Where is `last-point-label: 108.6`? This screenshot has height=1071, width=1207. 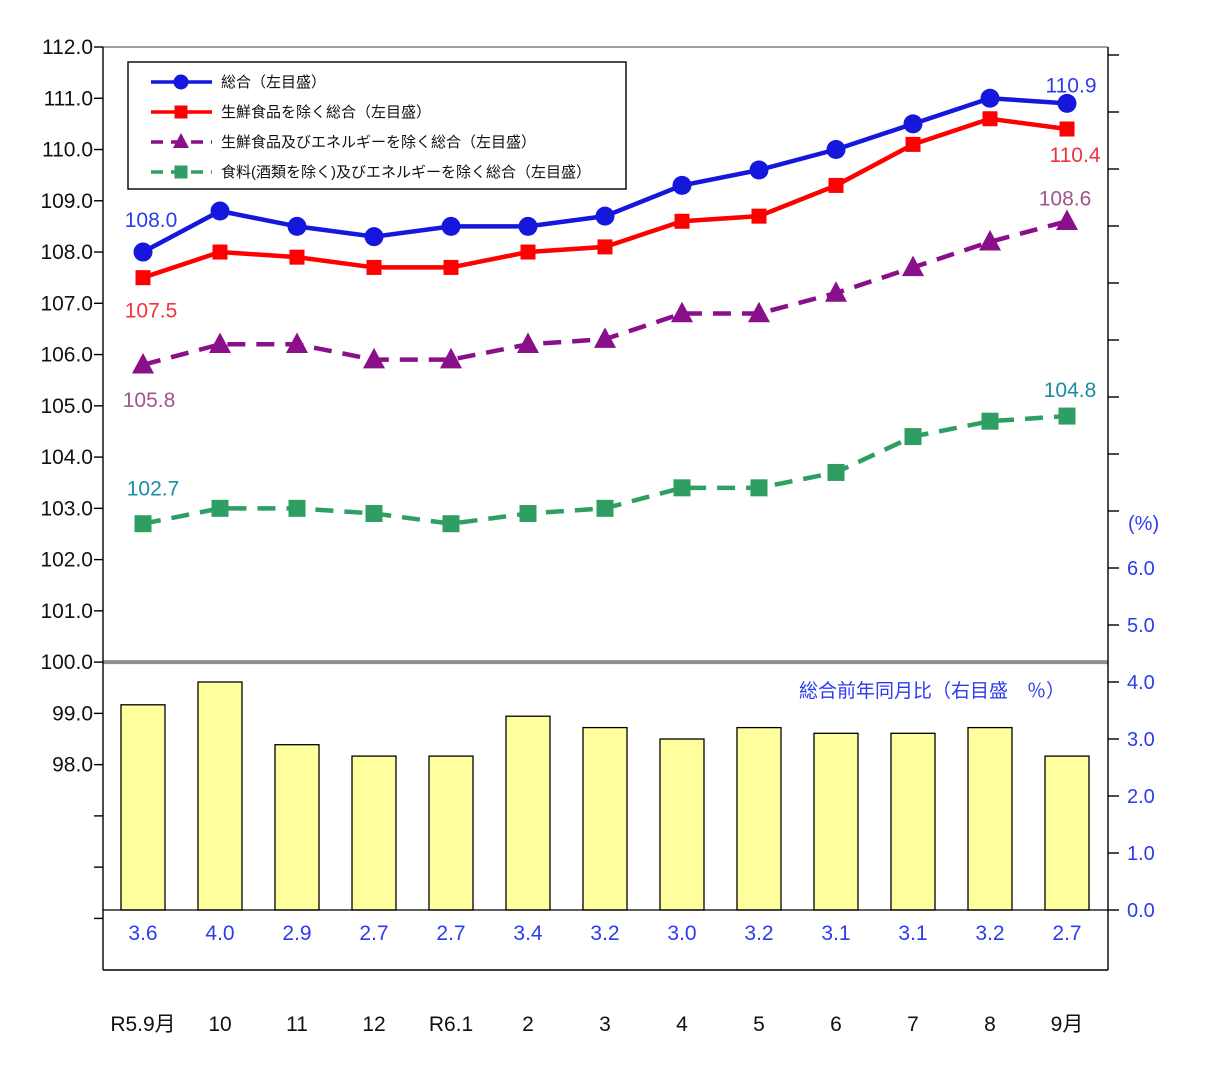 last-point-label: 108.6 is located at coordinates (1065, 198).